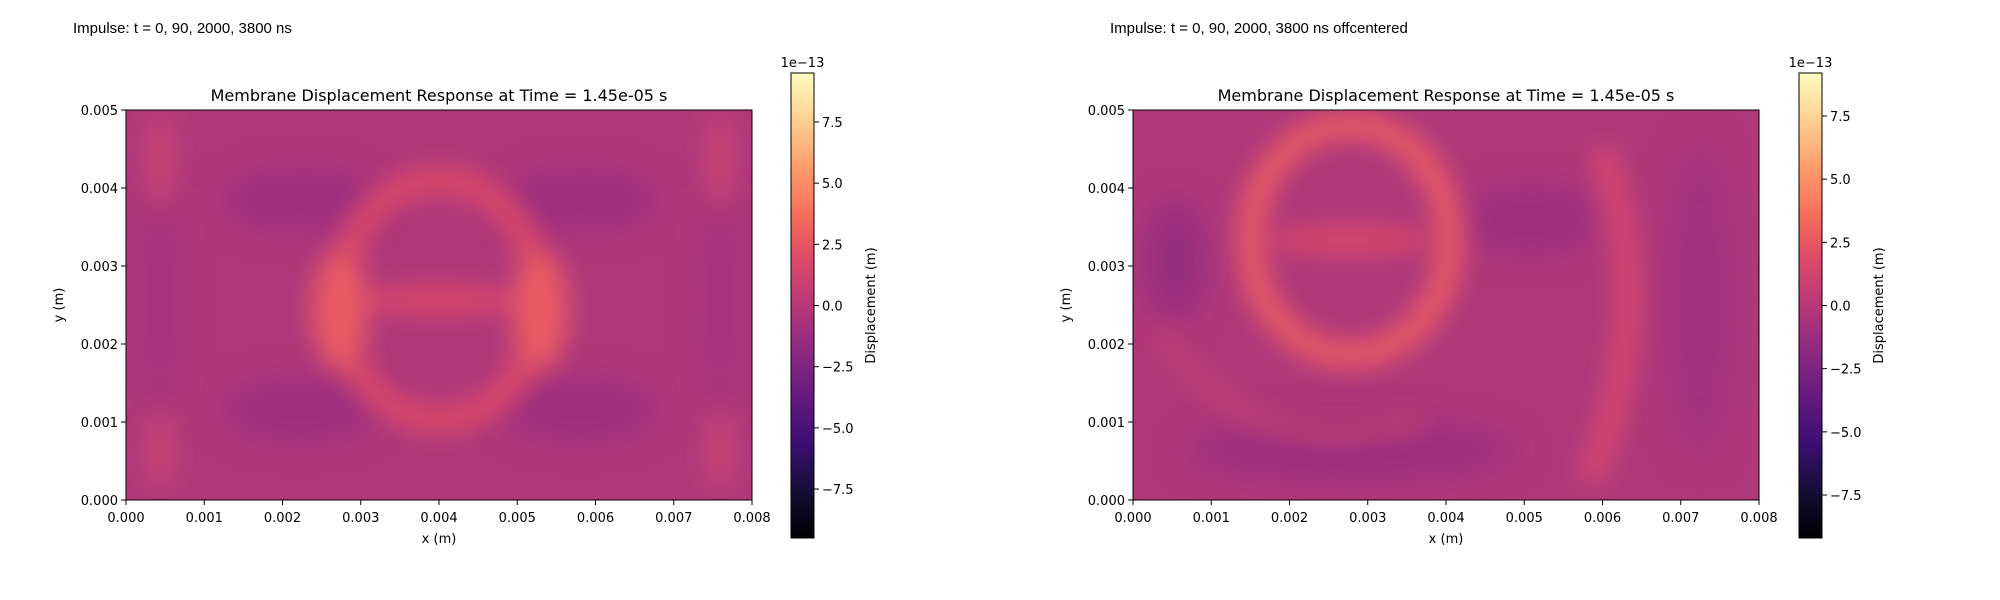 The image size is (2000, 600). Describe the element at coordinates (1758, 518) in the screenshot. I see `chart-2-xtick-label-8: 0.008` at that location.